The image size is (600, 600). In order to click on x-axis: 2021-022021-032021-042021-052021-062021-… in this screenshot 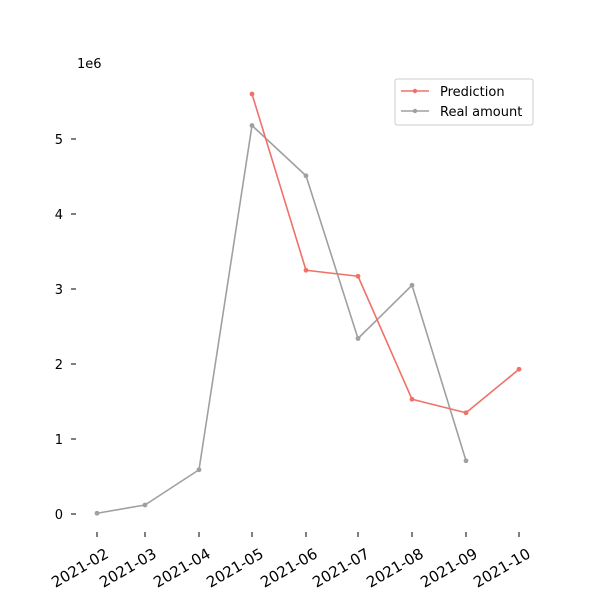, I will do `click(291, 562)`.